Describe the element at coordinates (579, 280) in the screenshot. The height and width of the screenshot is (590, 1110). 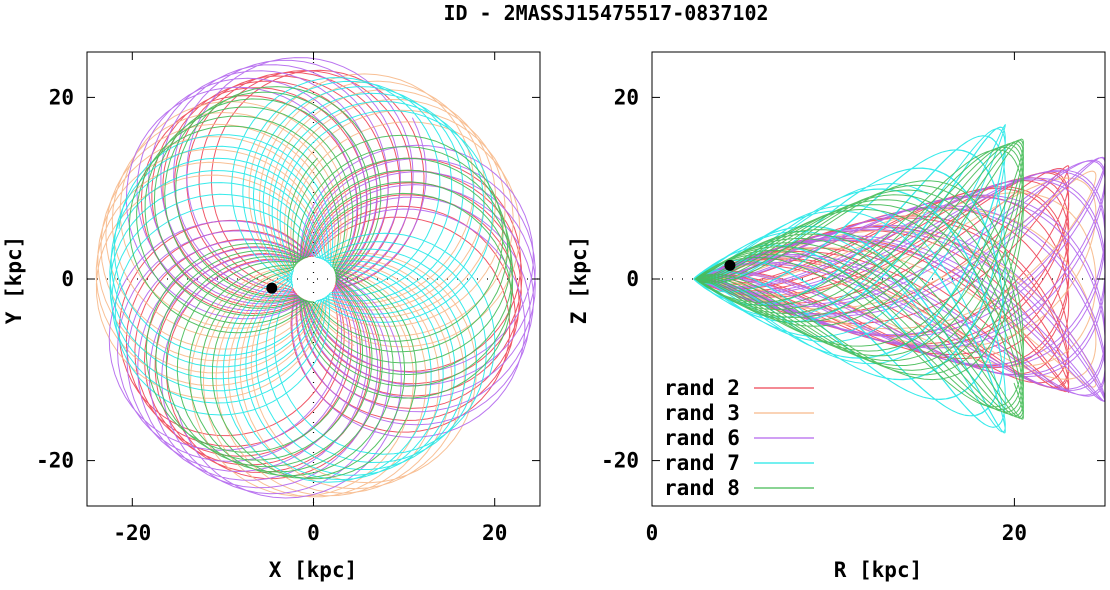
I see `rz-ylabel: Z [kpc]` at that location.